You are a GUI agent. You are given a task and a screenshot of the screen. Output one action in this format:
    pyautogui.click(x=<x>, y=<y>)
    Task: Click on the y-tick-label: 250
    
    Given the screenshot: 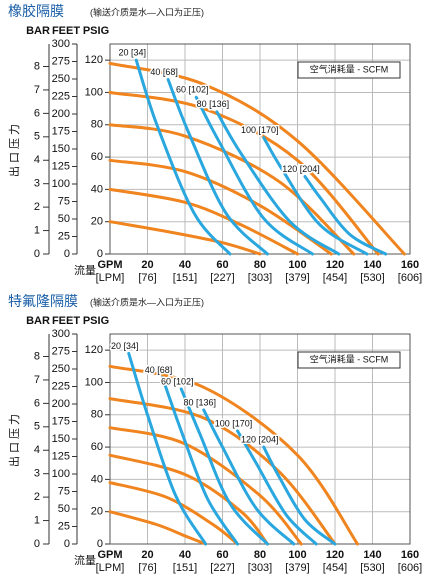 What is the action you would take?
    pyautogui.click(x=61, y=79)
    